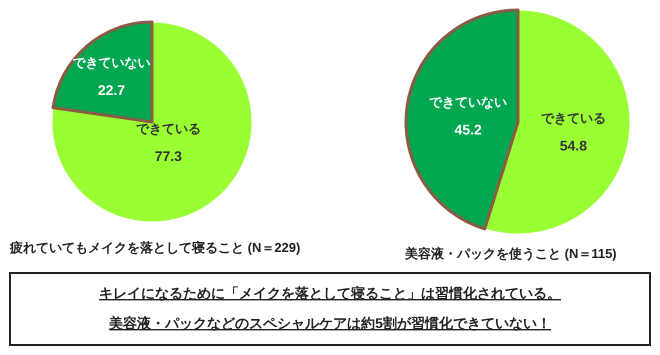 The image size is (660, 355). I want to click on data-label: 22.7, so click(112, 90).